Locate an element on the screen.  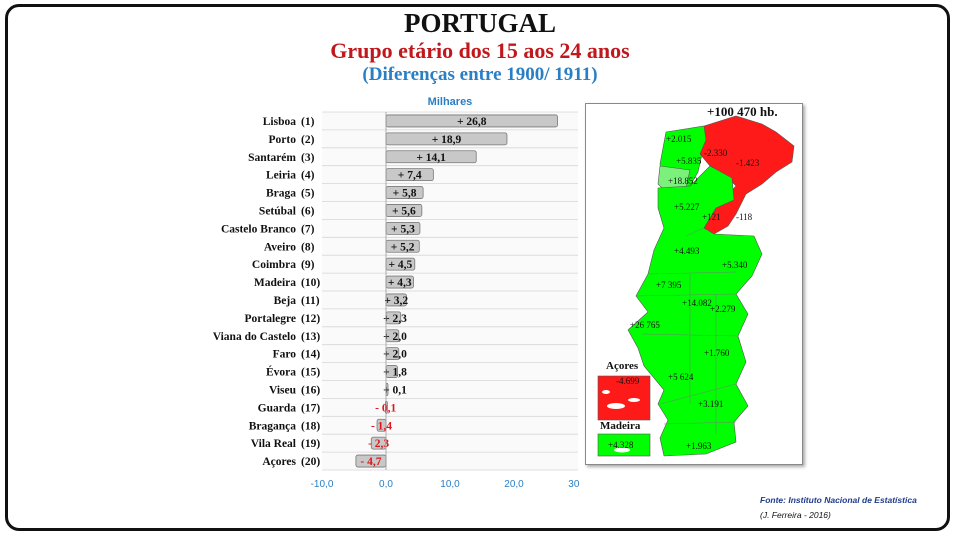
data-label: + 7,4 is located at coordinates (410, 176).